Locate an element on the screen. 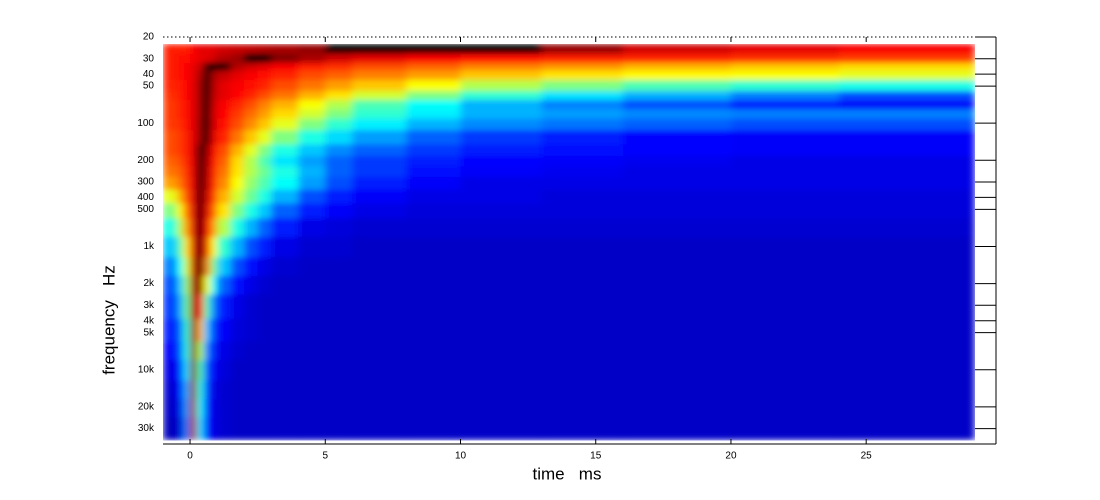  y-tick-label: 30 is located at coordinates (149, 58).